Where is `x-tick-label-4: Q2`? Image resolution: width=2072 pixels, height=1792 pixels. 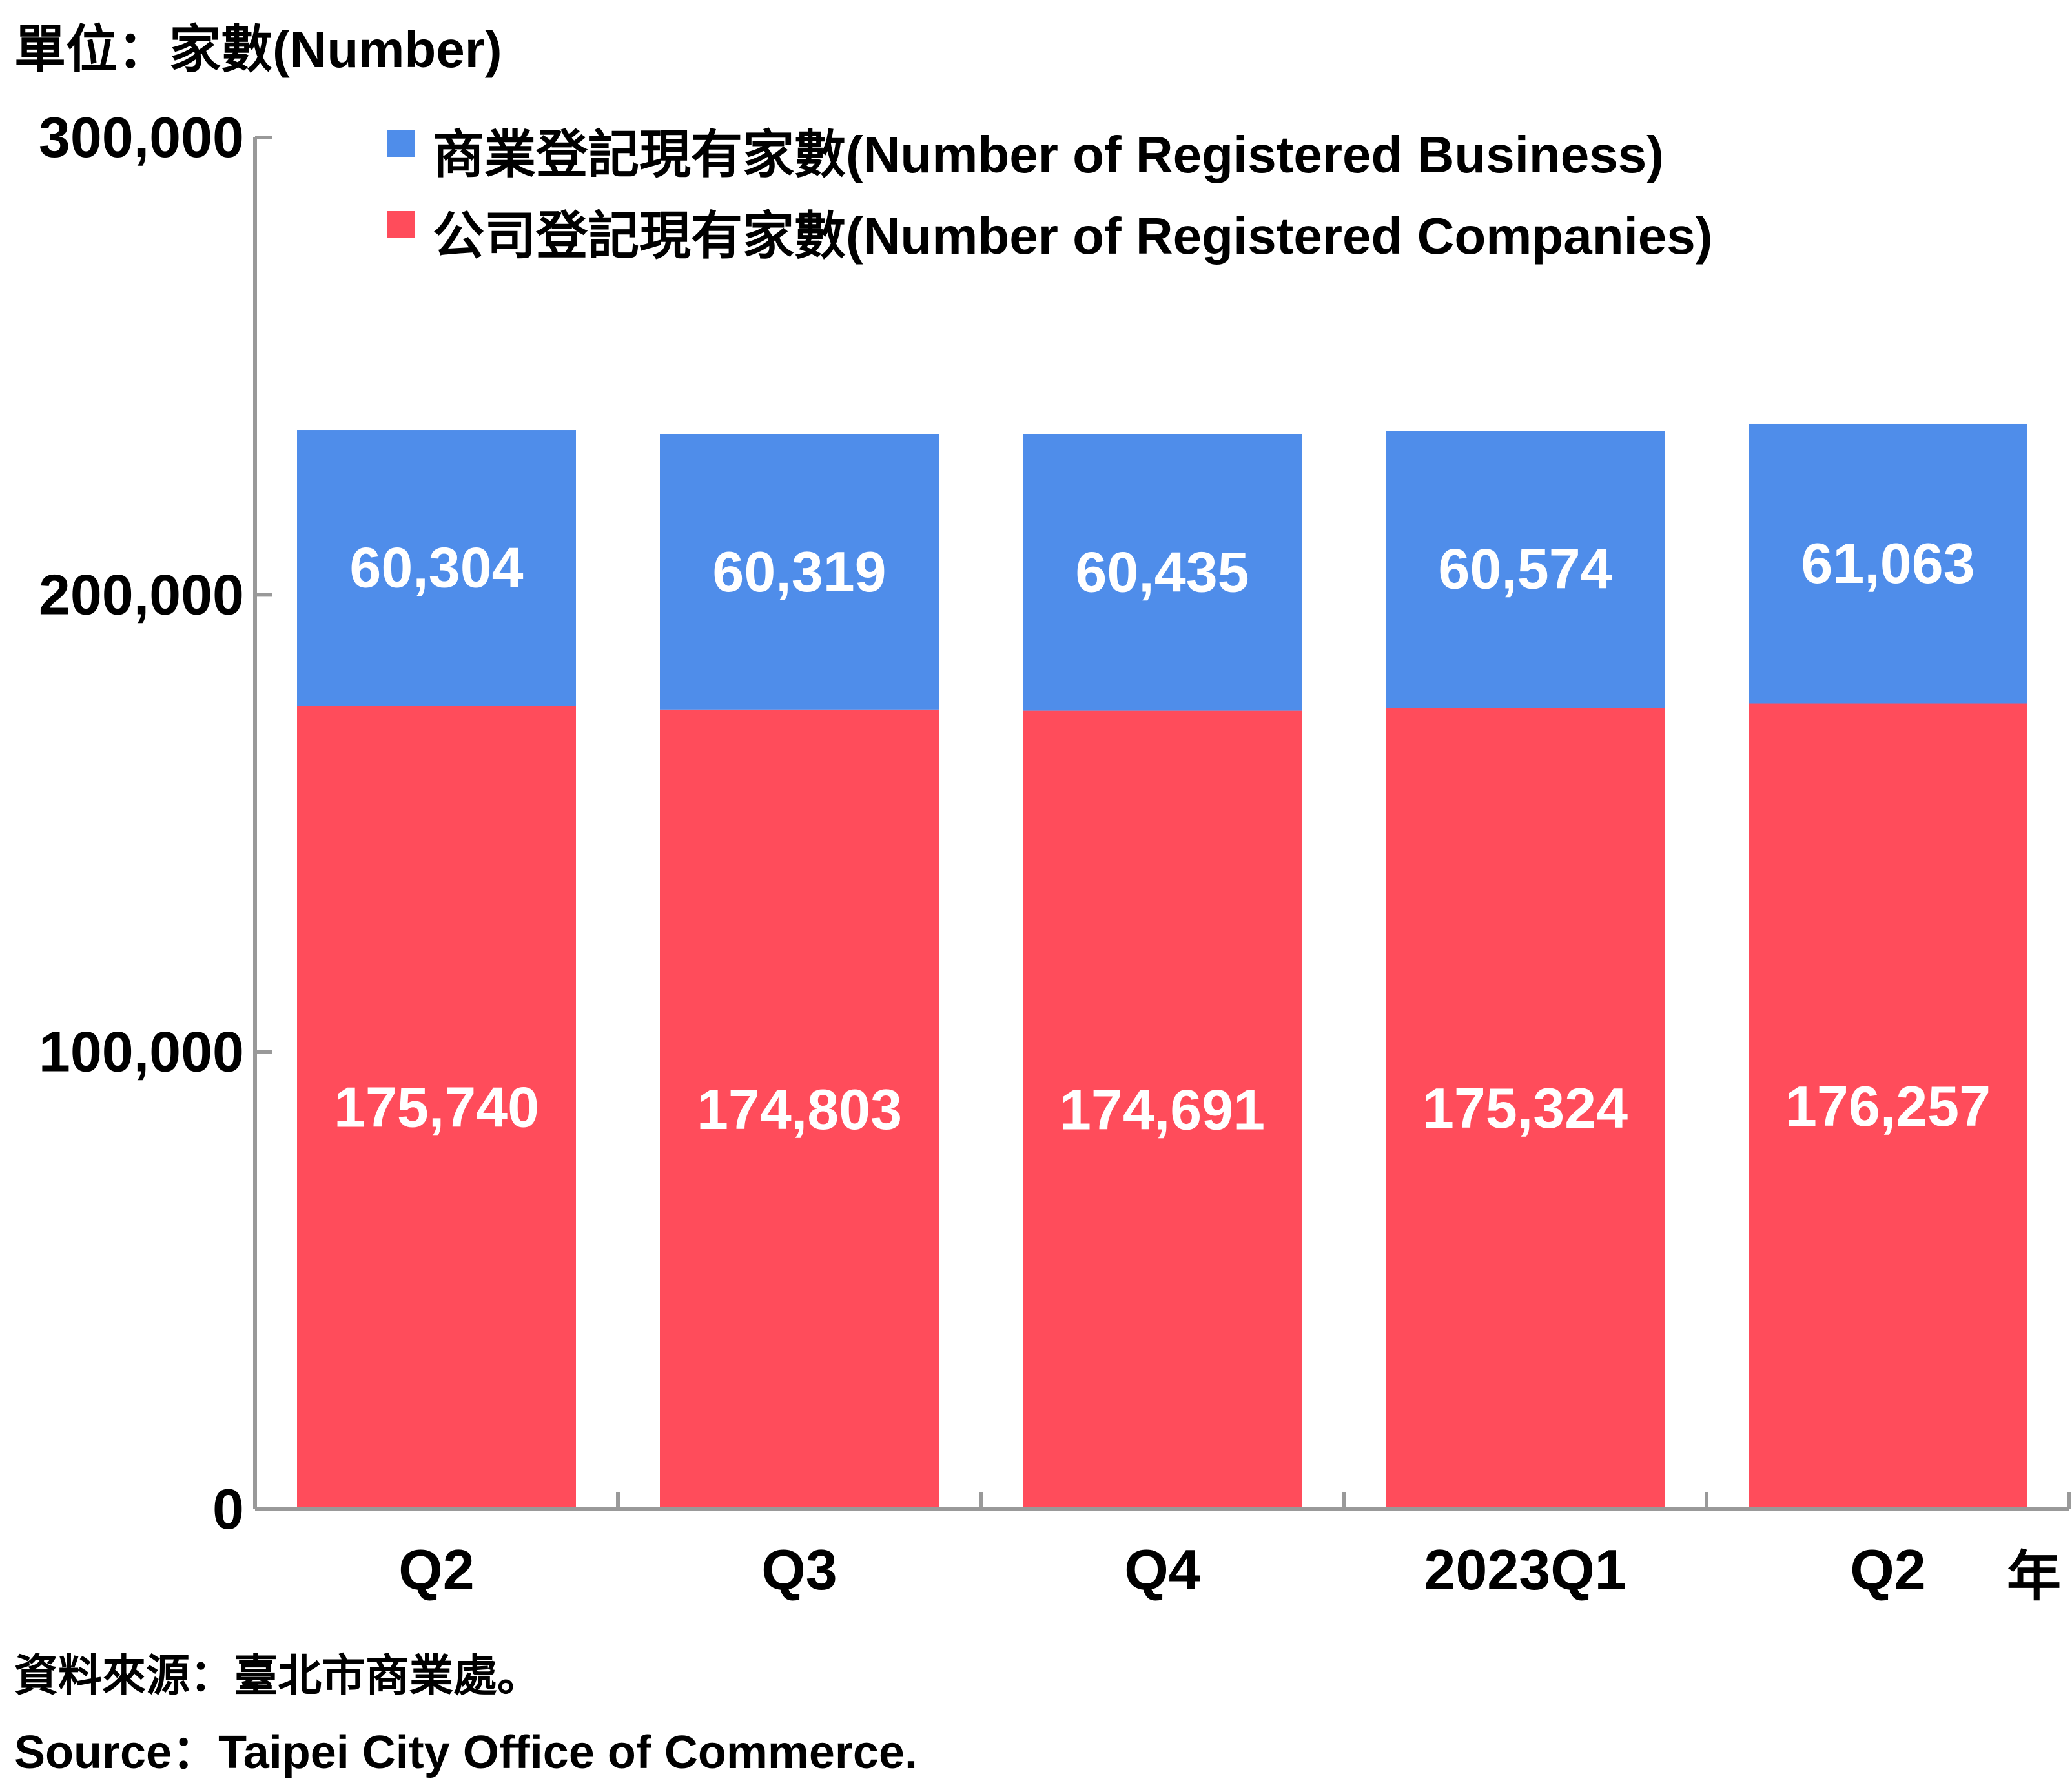 x-tick-label-4: Q2 is located at coordinates (1888, 1570).